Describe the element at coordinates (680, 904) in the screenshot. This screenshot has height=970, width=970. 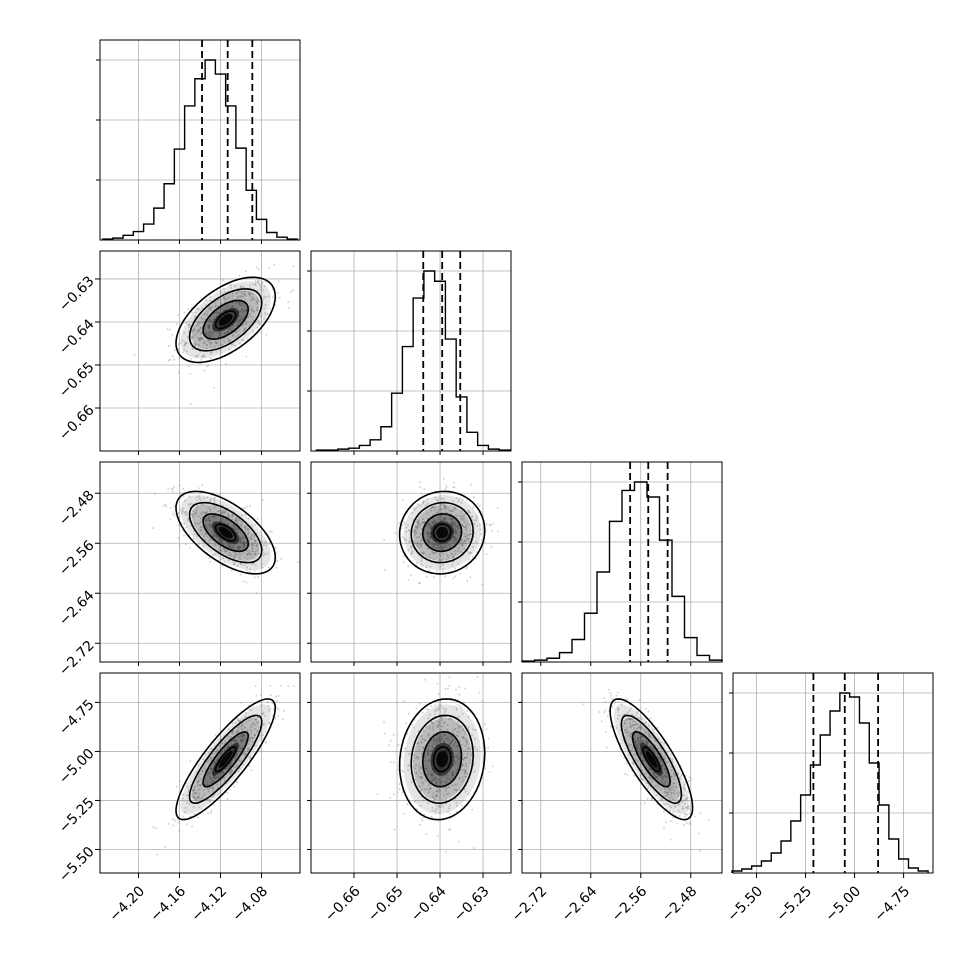
I see `xtick-label-2-3: −2.48` at that location.